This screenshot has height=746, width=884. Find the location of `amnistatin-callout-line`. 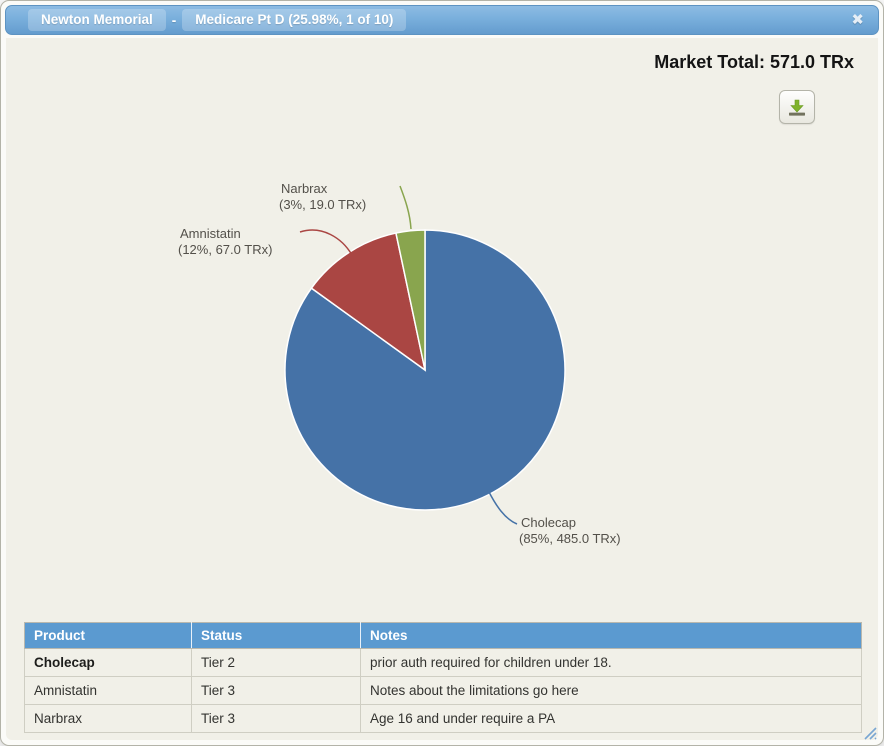

amnistatin-callout-line is located at coordinates (326, 242).